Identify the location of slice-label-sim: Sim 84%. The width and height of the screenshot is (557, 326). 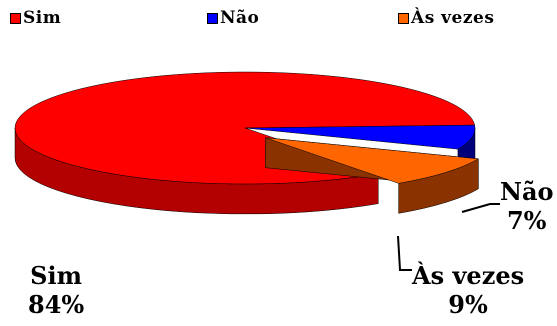
(56, 290).